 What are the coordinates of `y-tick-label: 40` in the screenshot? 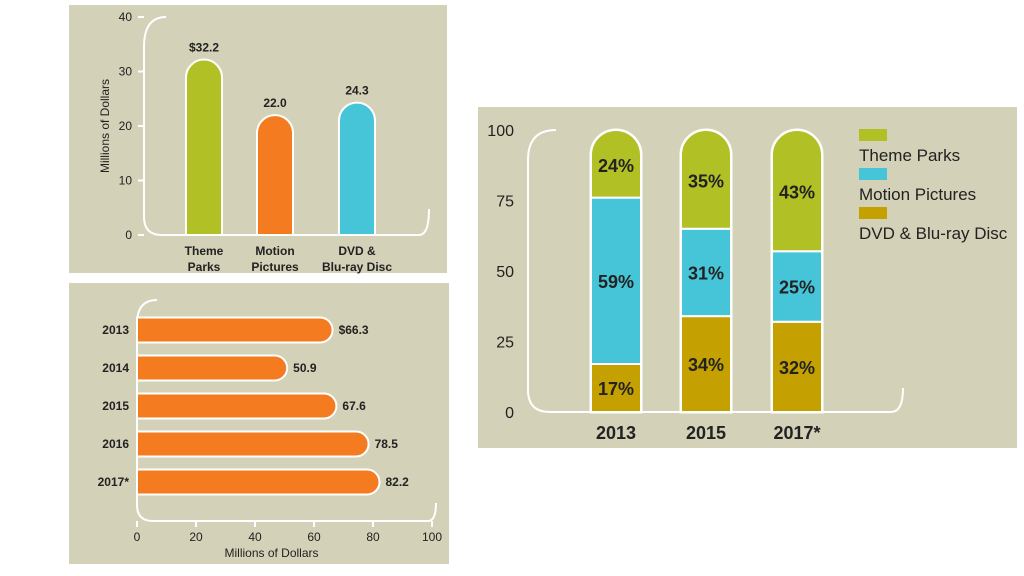 It's located at (126, 17).